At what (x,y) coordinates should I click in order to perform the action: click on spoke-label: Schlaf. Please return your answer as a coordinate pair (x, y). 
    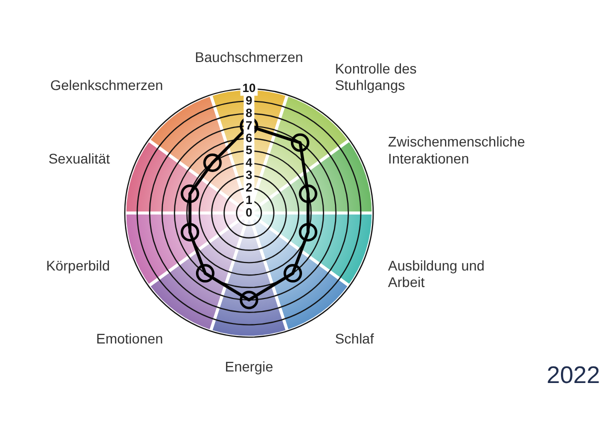
    Looking at the image, I should click on (354, 338).